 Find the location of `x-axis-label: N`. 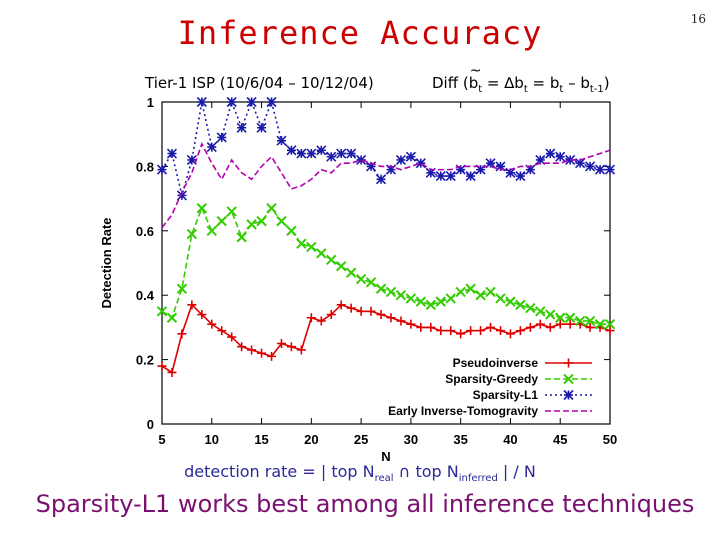

x-axis-label: N is located at coordinates (385, 456).